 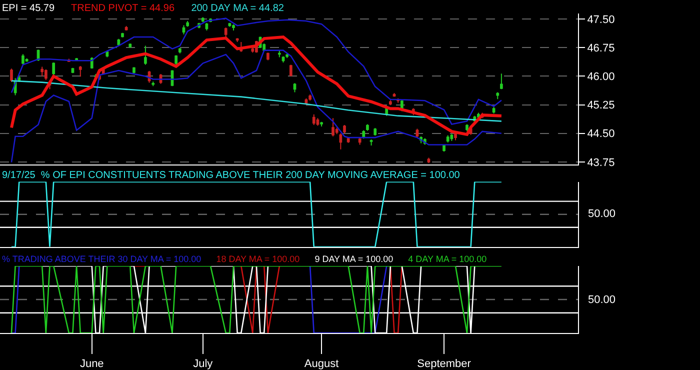 What do you see at coordinates (601, 134) in the screenshot?
I see `y-tick-label: 44.50` at bounding box center [601, 134].